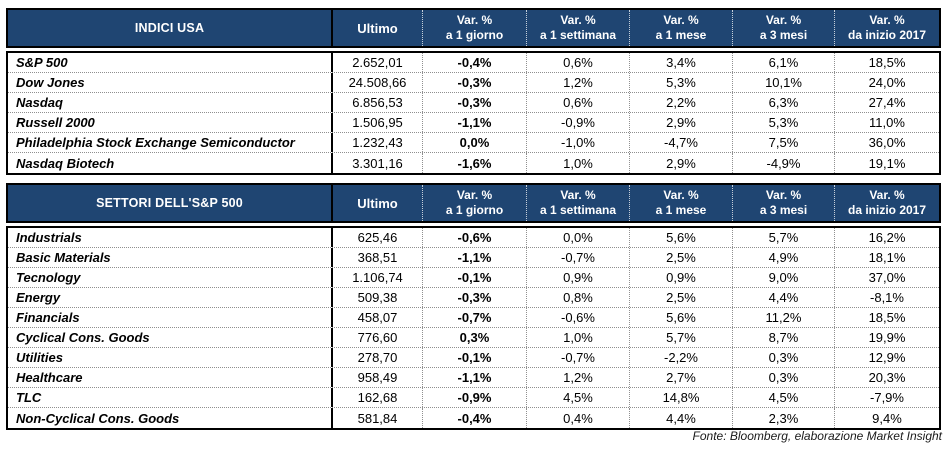 The image size is (952, 449). What do you see at coordinates (887, 237) in the screenshot?
I see `cell-var-5: 16,2%` at bounding box center [887, 237].